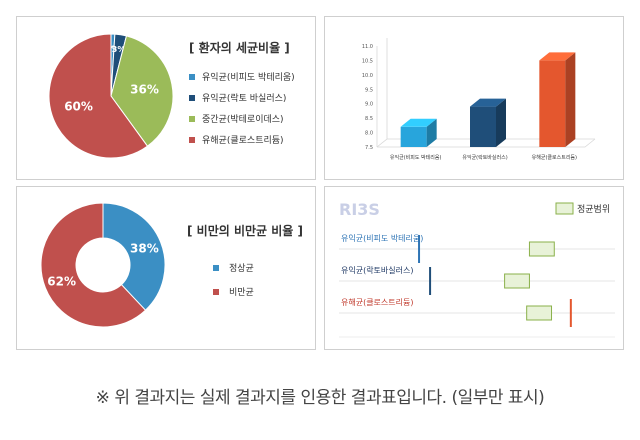 The image size is (640, 440). What do you see at coordinates (239, 47) in the screenshot?
I see `chart-title: [ 환자의 세균비율 ]` at bounding box center [239, 47].